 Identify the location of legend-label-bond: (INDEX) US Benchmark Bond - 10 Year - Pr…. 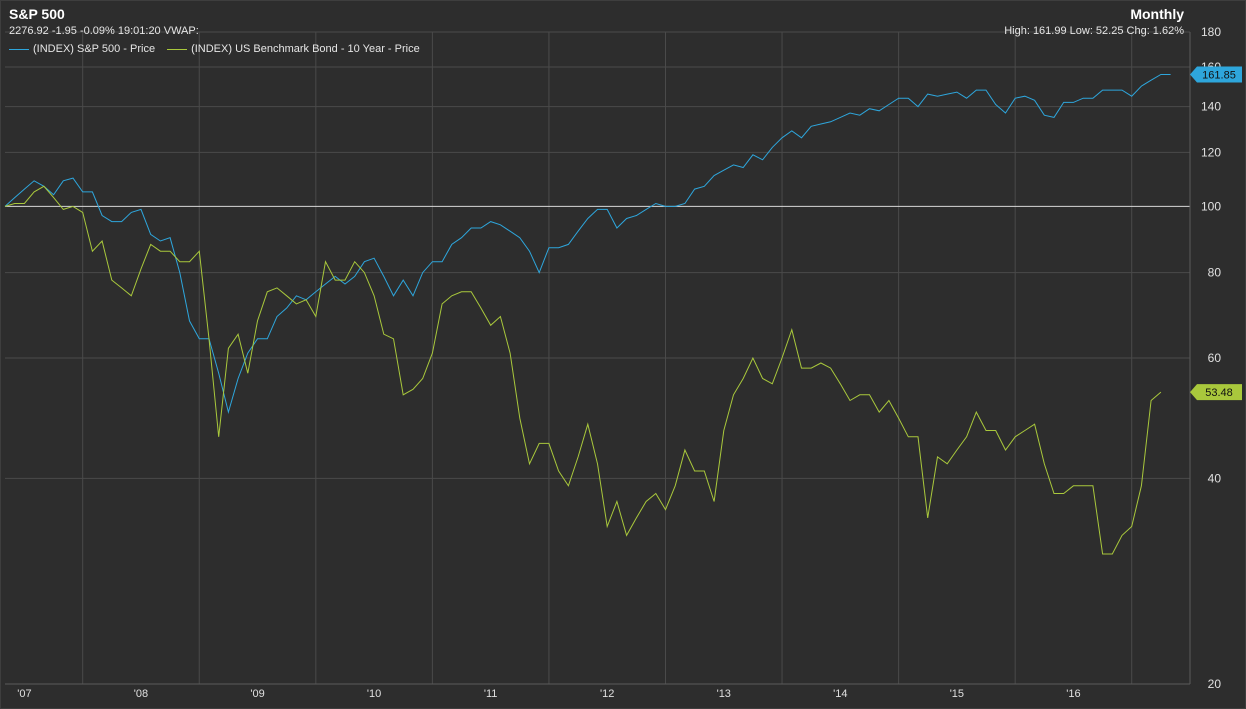
(305, 49).